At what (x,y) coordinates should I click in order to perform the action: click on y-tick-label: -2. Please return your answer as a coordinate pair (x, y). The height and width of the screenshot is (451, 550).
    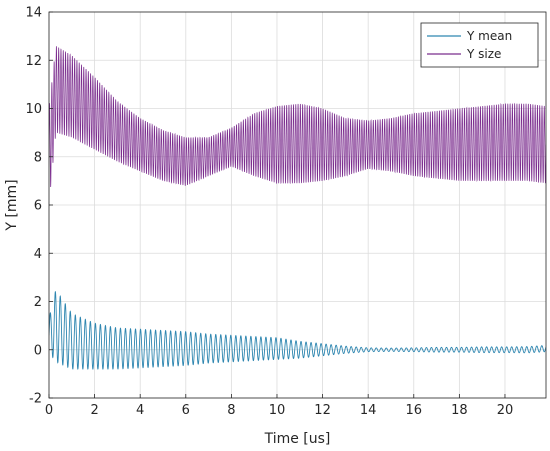
    Looking at the image, I should click on (35, 399).